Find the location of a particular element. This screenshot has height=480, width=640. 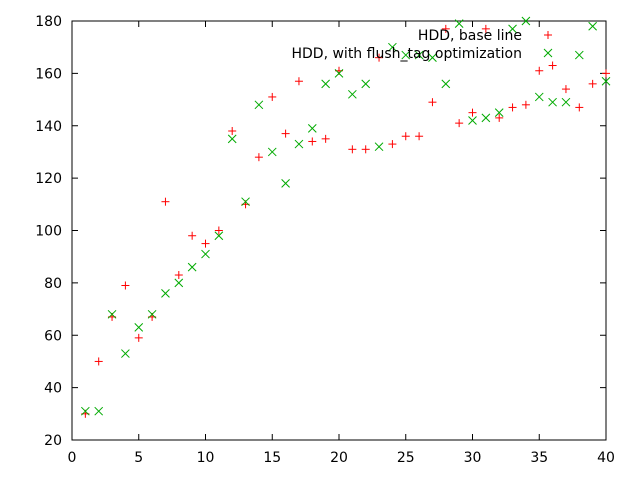

x-tick-label: 25 is located at coordinates (406, 458).